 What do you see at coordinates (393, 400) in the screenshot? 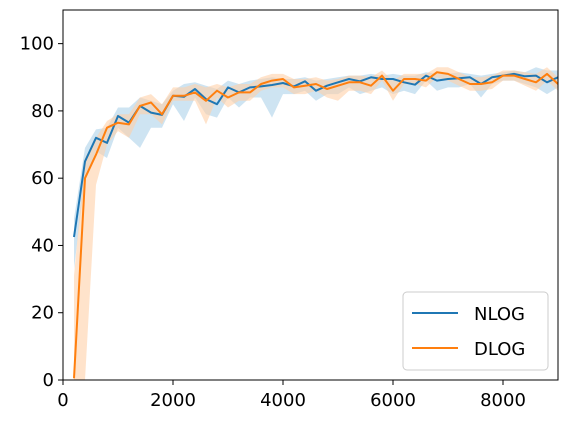
I see `x-tick-label: 6000` at bounding box center [393, 400].